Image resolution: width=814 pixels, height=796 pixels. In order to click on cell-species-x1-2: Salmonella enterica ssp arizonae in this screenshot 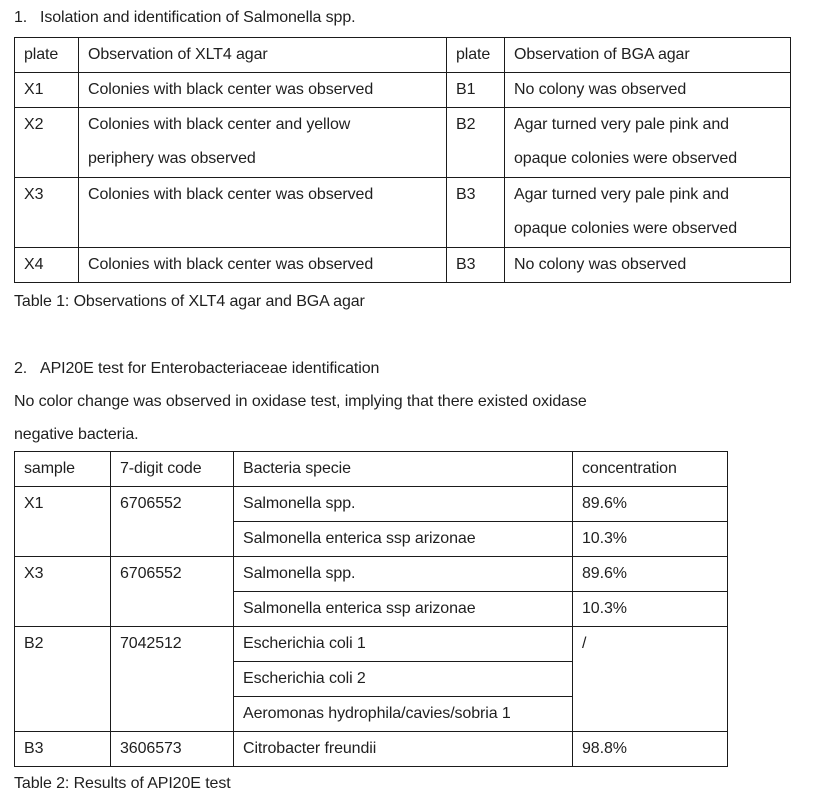, I will do `click(403, 539)`.